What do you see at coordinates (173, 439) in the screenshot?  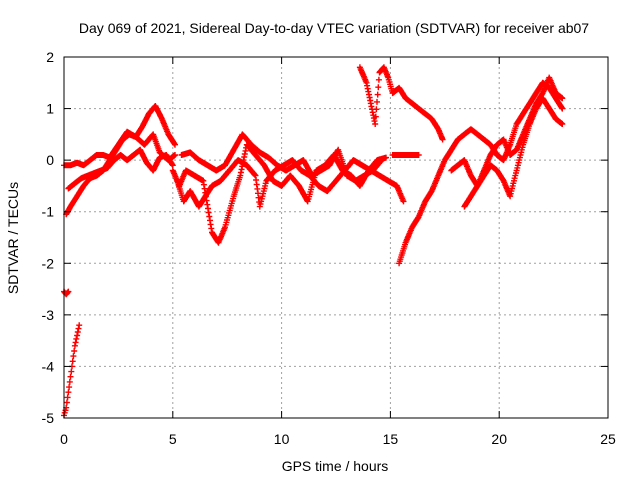 I see `x-tick-label: 5` at bounding box center [173, 439].